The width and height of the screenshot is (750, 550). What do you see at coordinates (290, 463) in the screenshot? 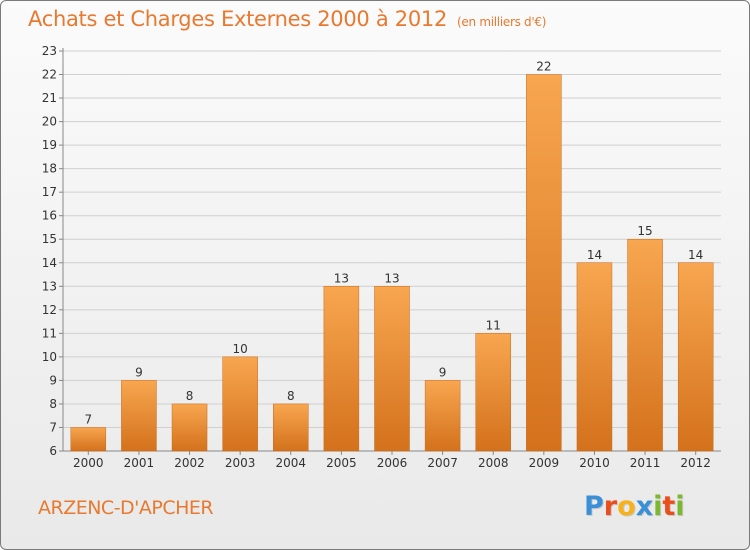
I see `x-tick-label: 2004` at bounding box center [290, 463].